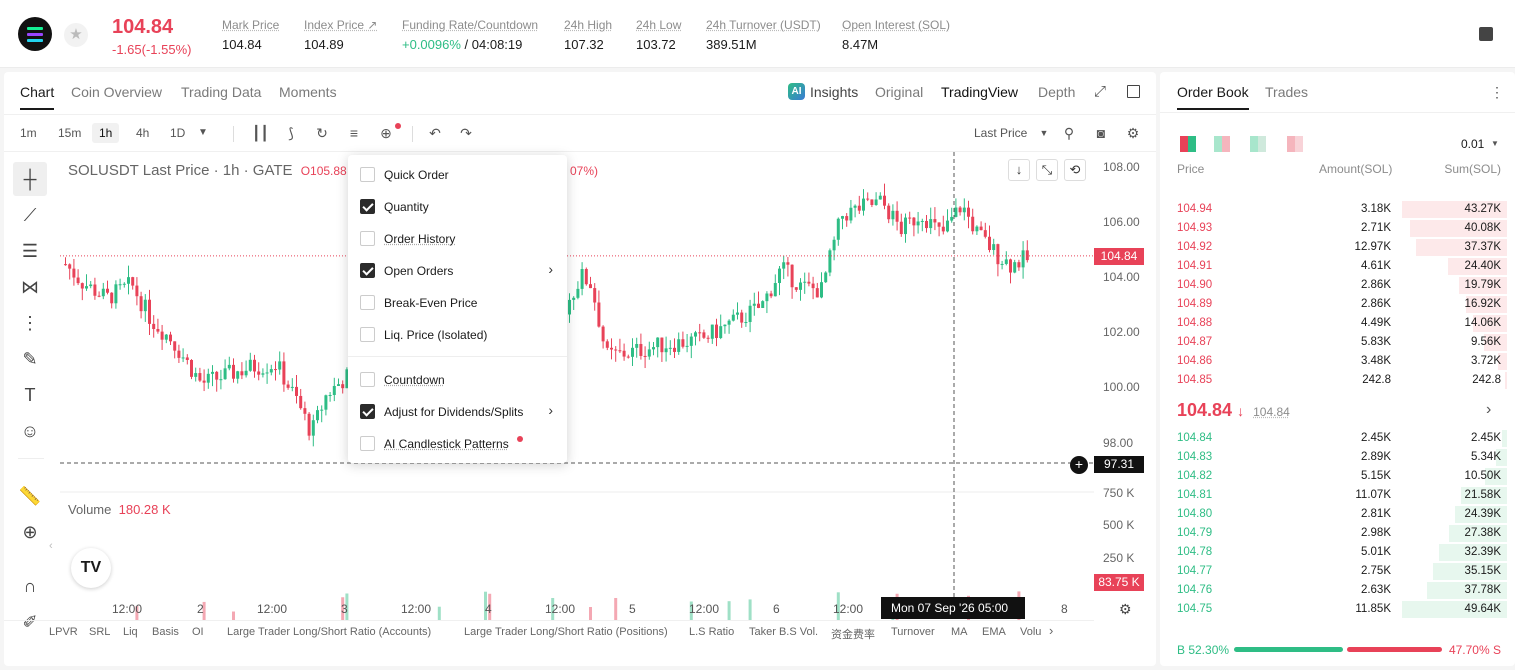 This screenshot has height=670, width=1515. Describe the element at coordinates (1497, 92) in the screenshot. I see `more-options-icon: ⋮` at that location.